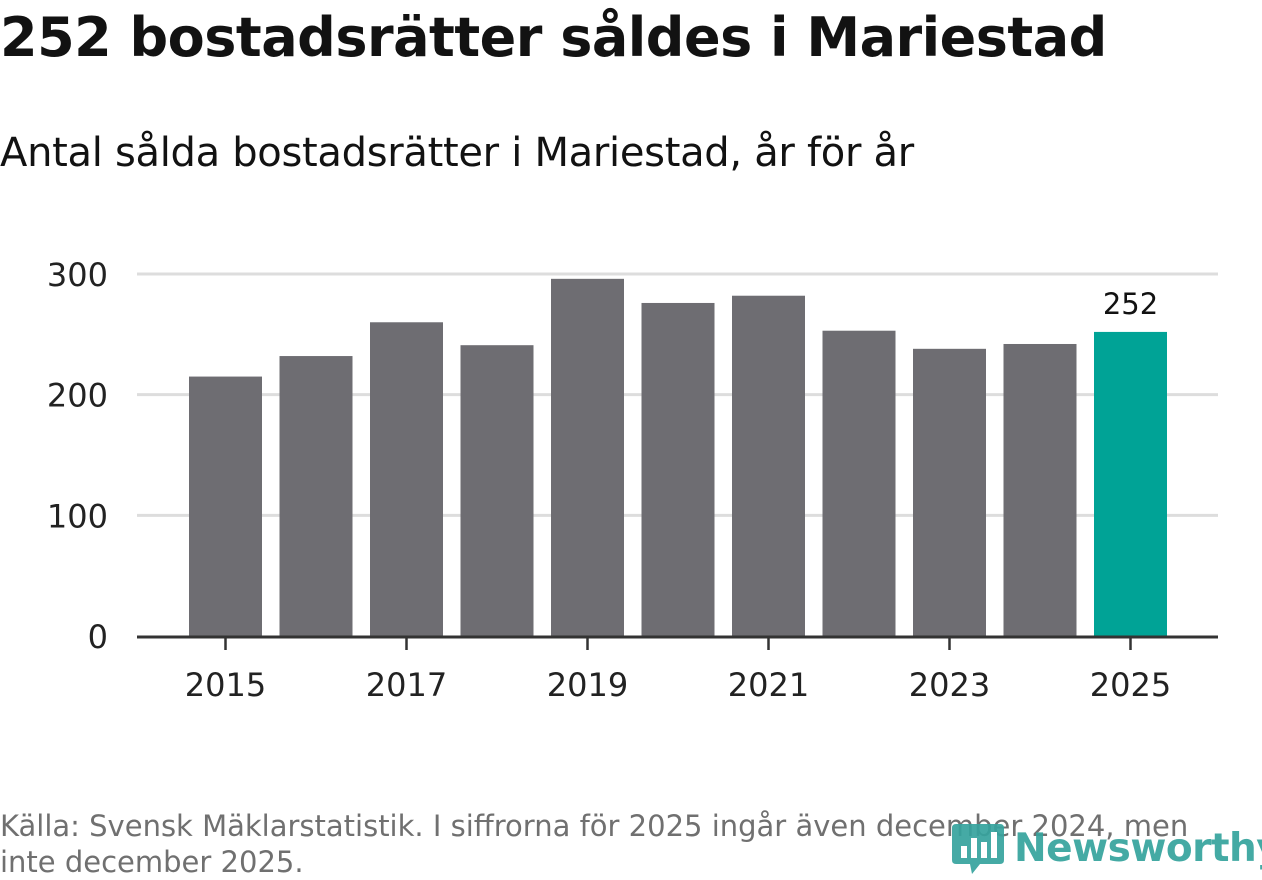  I want to click on data-label-2025: 252, so click(1130, 304).